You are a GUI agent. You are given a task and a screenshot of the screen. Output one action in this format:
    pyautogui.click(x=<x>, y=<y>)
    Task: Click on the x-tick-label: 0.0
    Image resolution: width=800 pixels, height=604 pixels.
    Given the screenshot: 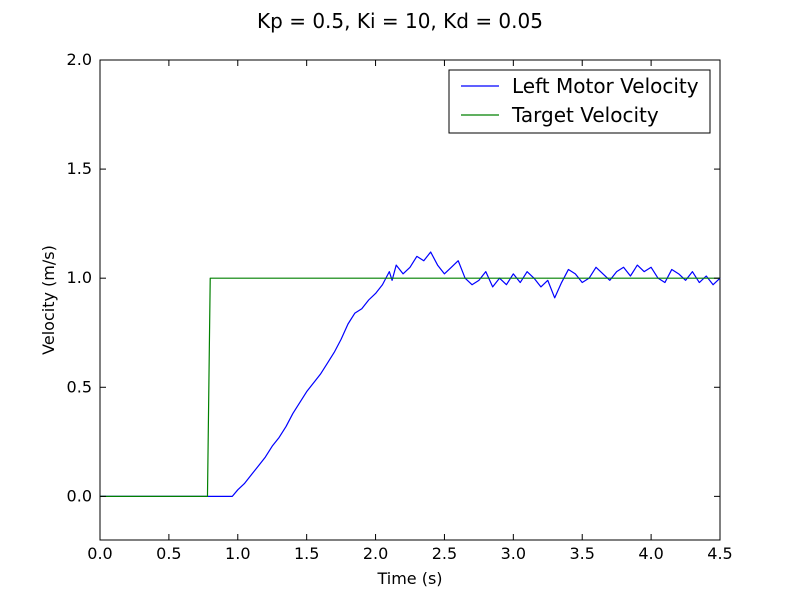 What is the action you would take?
    pyautogui.click(x=99, y=553)
    